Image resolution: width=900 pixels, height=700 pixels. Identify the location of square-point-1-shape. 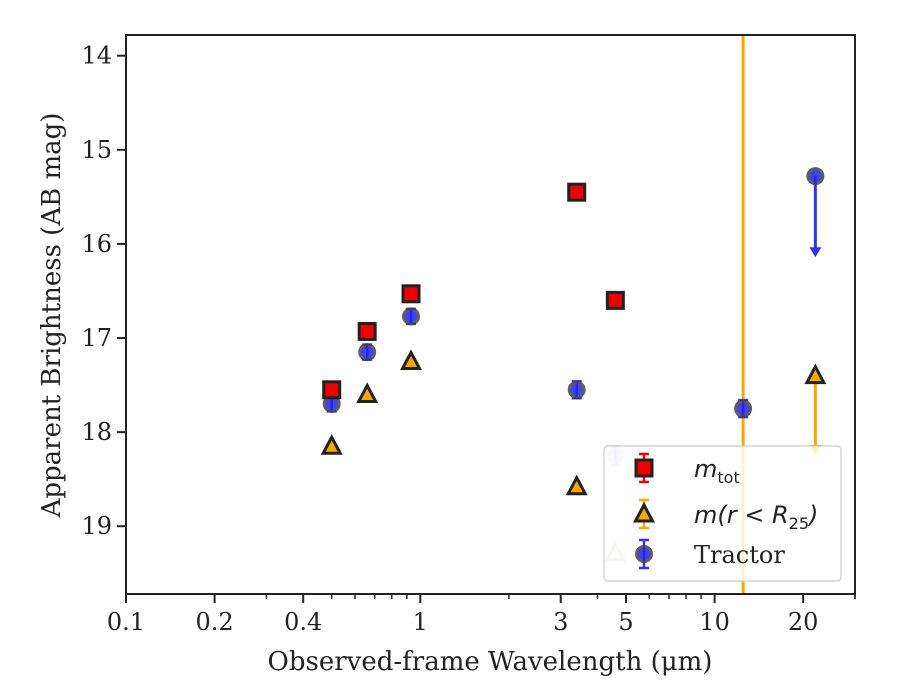
(367, 331).